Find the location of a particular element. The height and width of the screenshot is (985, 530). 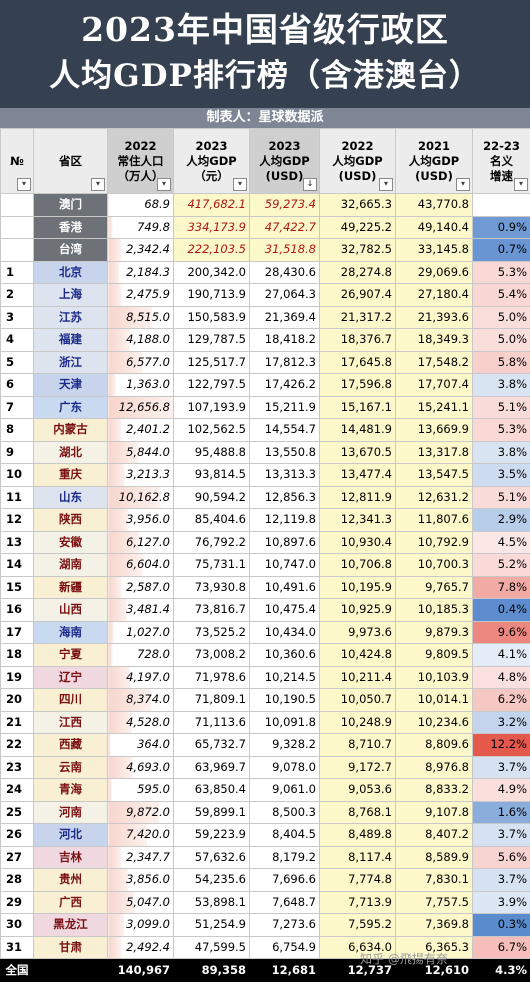

cell-usd23: 13,550.8 is located at coordinates (284, 452).